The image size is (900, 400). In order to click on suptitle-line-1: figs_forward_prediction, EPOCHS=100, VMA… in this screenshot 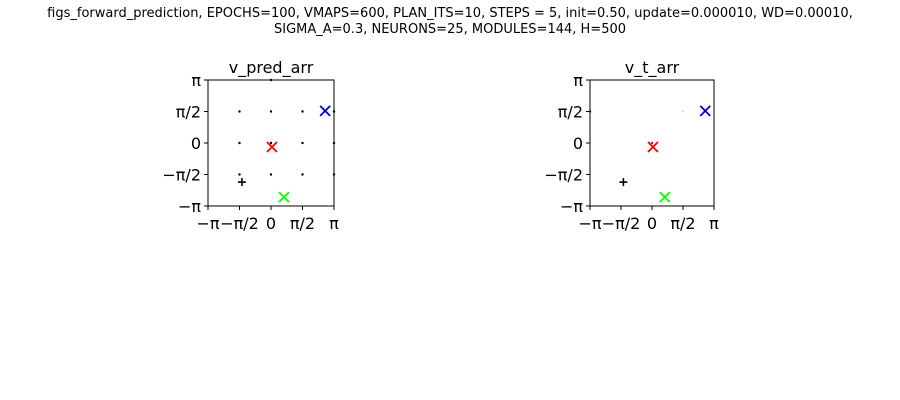, I will do `click(450, 13)`.